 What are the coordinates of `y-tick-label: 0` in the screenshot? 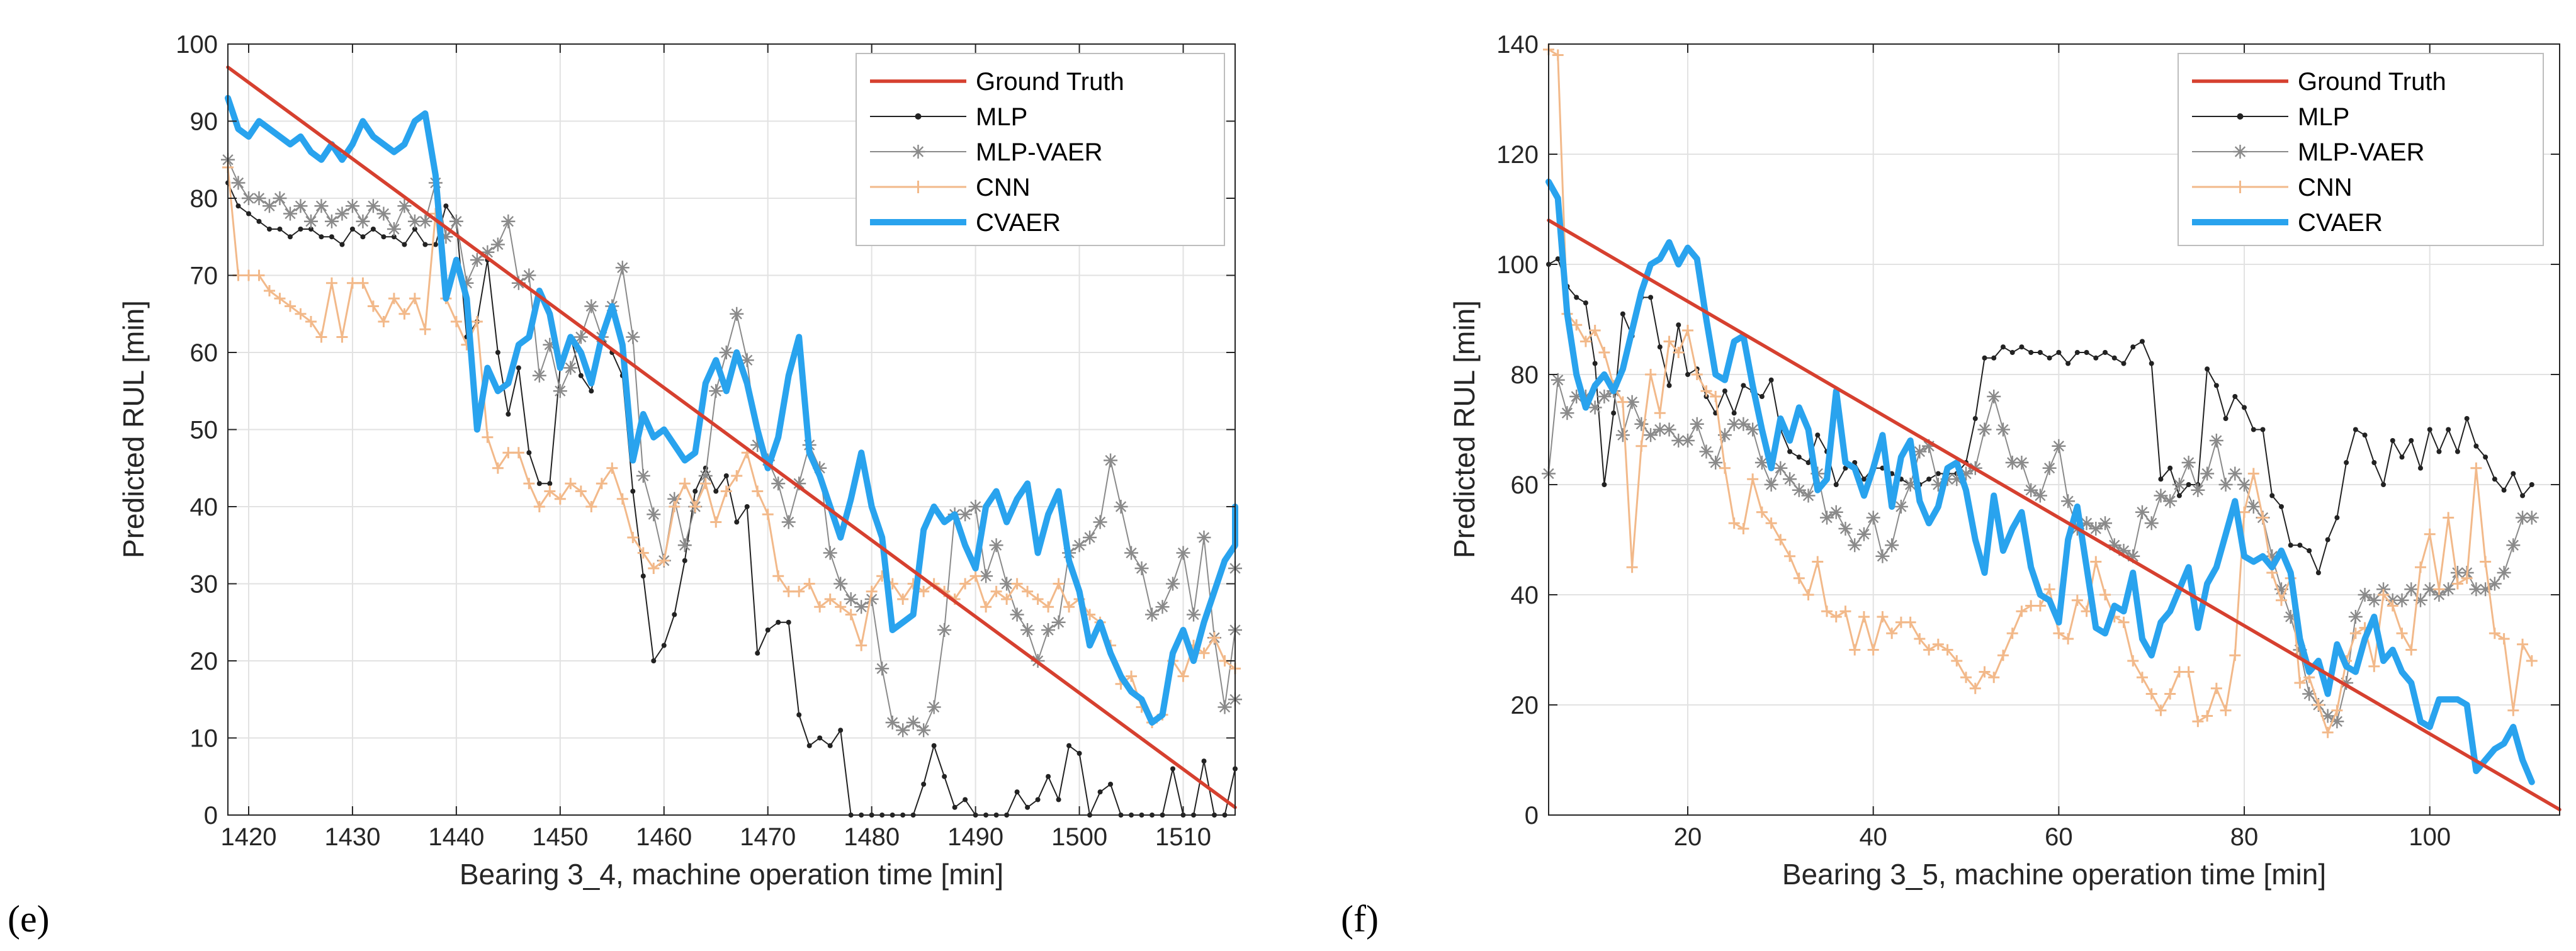 It's located at (1532, 816).